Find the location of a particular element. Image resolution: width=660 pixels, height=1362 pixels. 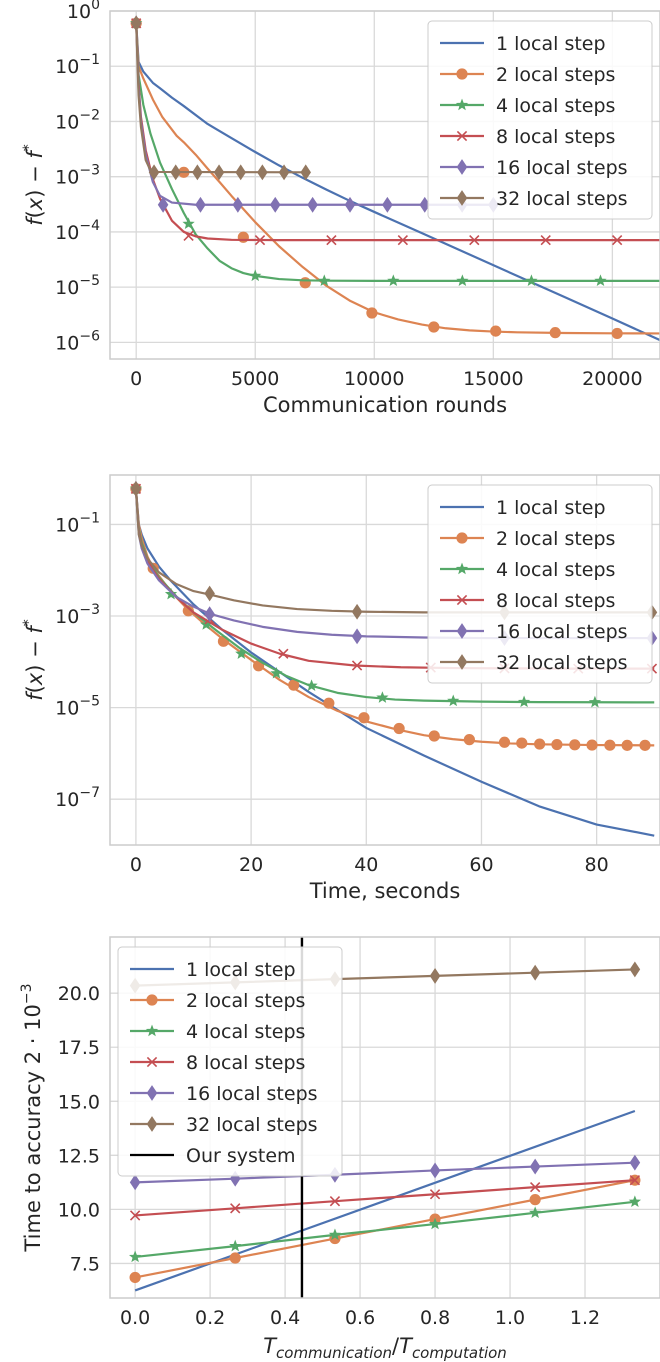

x-tick-label: 0.6 is located at coordinates (360, 1318).